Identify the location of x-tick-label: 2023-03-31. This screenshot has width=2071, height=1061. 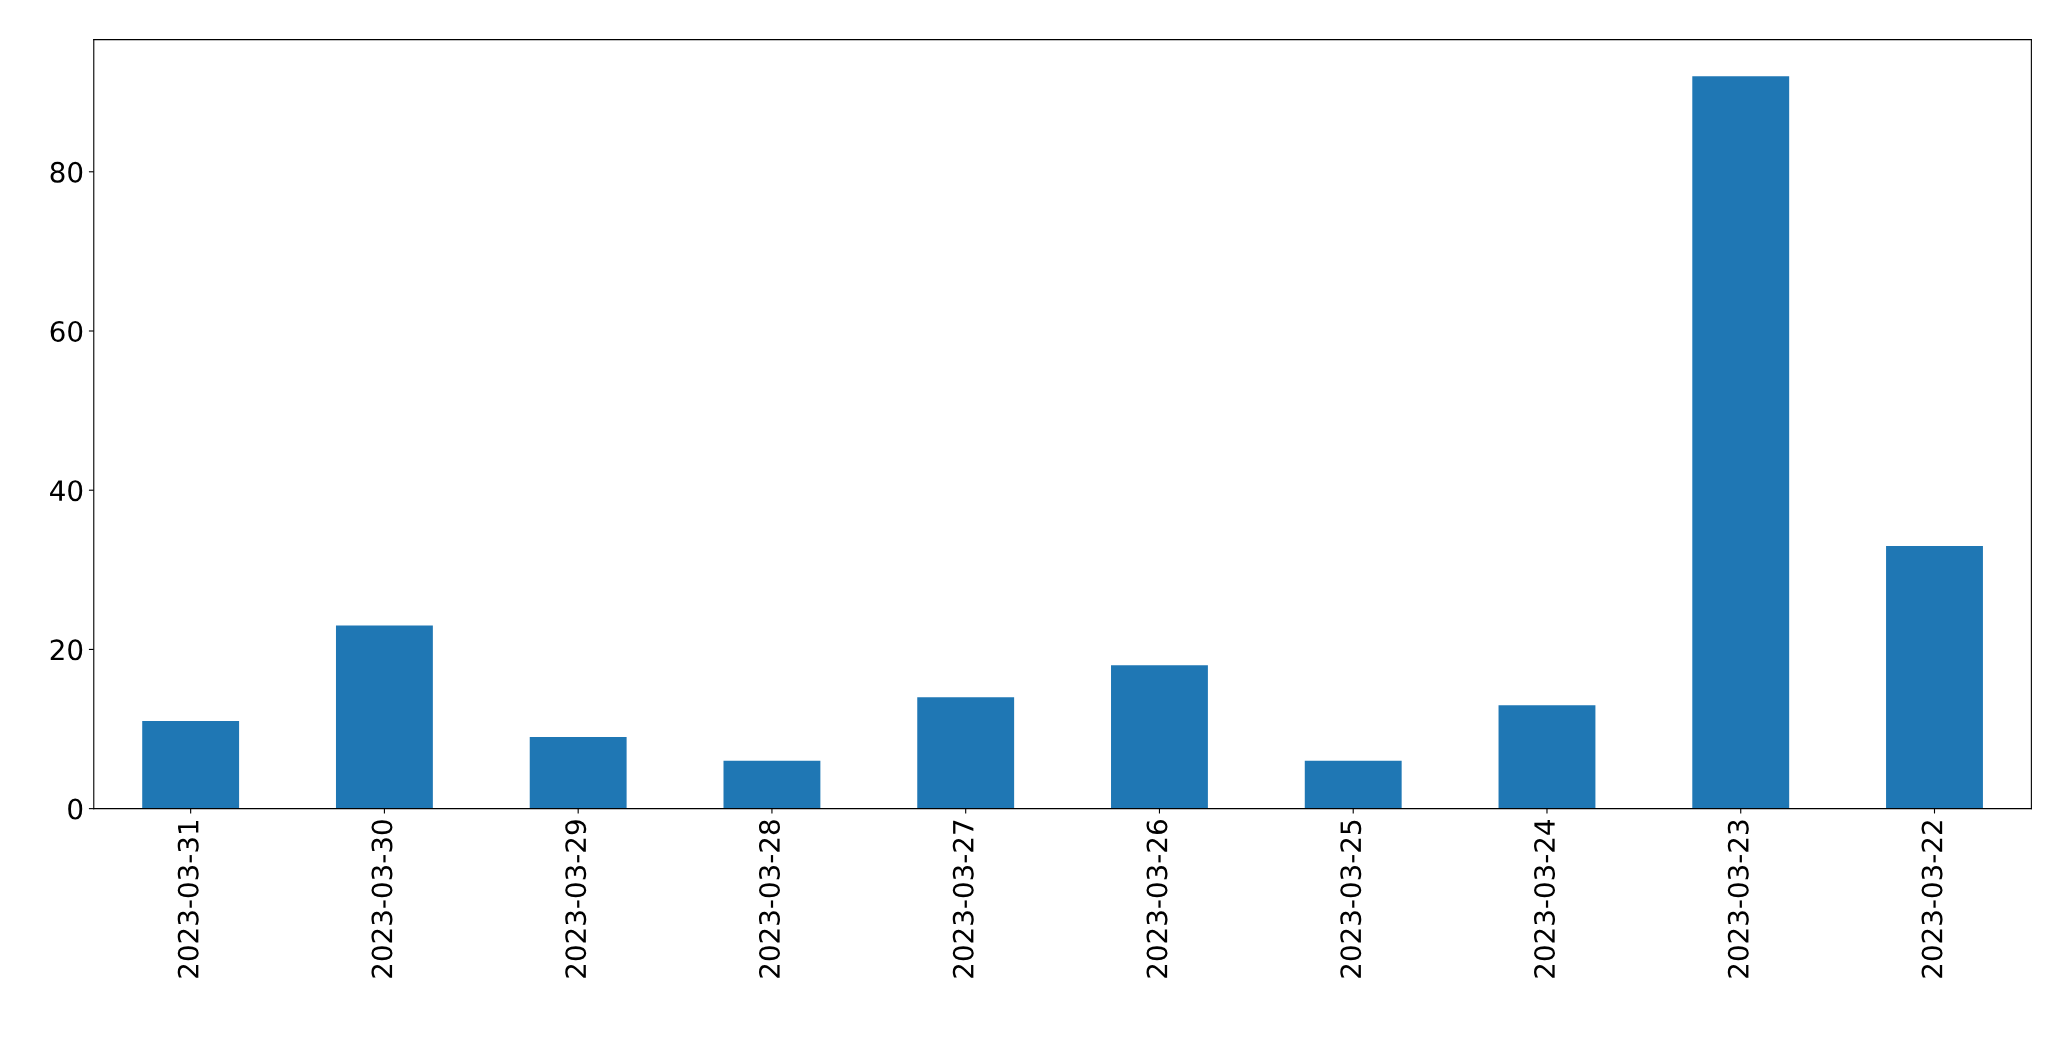
(188, 899).